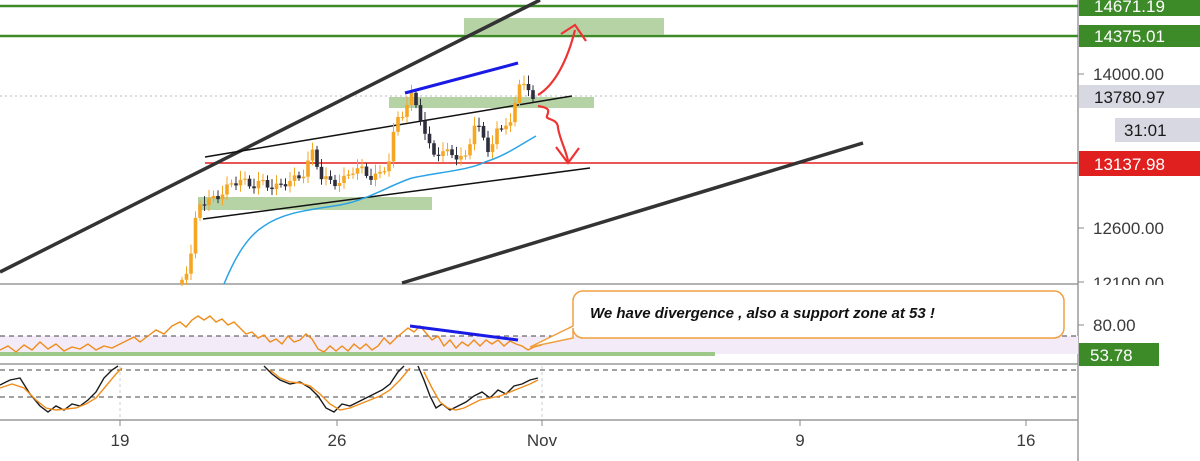 The width and height of the screenshot is (1200, 461). I want to click on moving-average-line, so click(380, 210).